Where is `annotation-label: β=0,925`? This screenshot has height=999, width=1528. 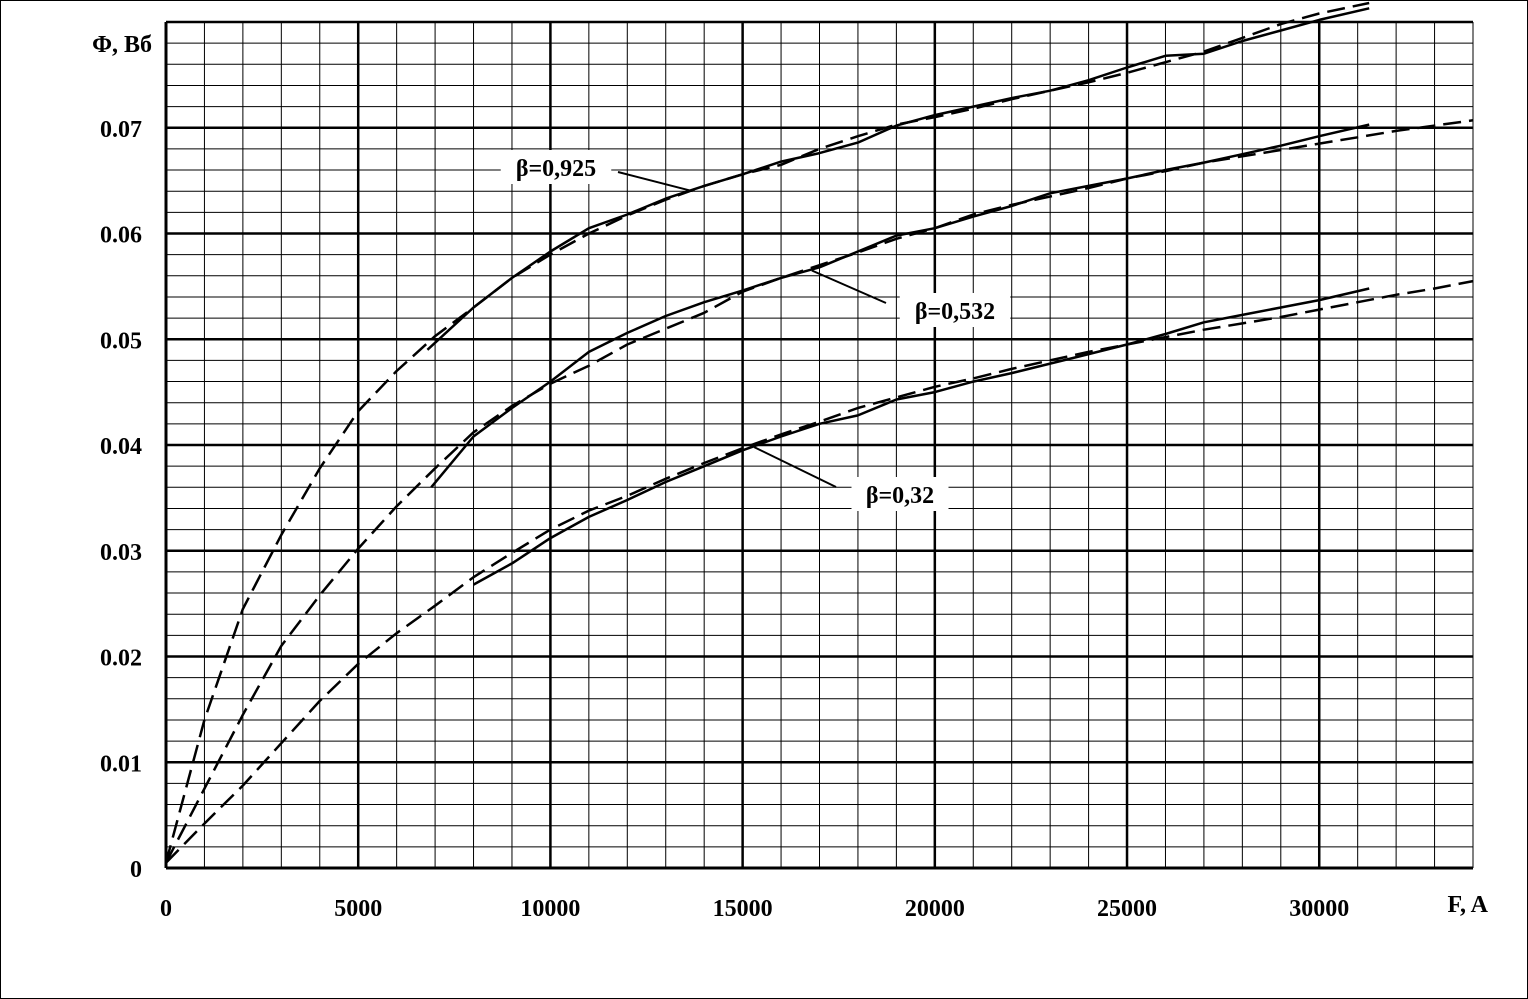 annotation-label: β=0,925 is located at coordinates (556, 169).